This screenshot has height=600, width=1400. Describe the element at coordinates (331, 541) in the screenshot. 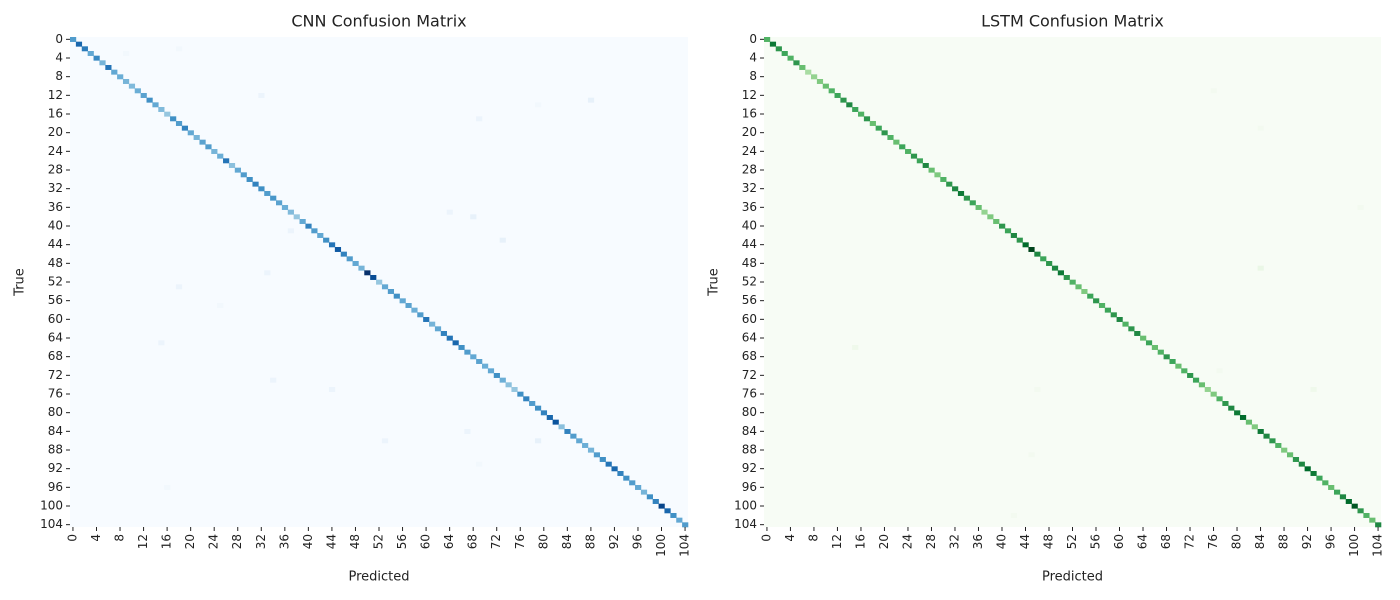

I see `x-tick-label: 44` at that location.